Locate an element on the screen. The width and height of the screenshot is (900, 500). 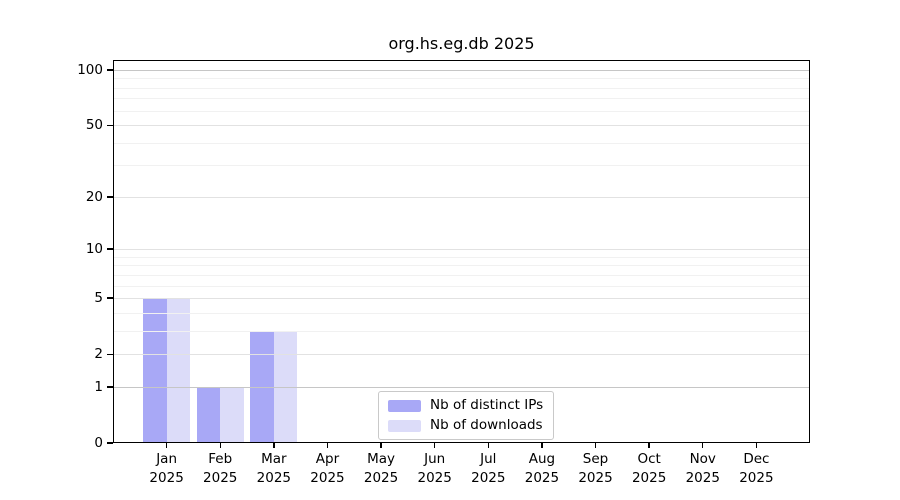
y-tick-label-100: 100 is located at coordinates (90, 69).